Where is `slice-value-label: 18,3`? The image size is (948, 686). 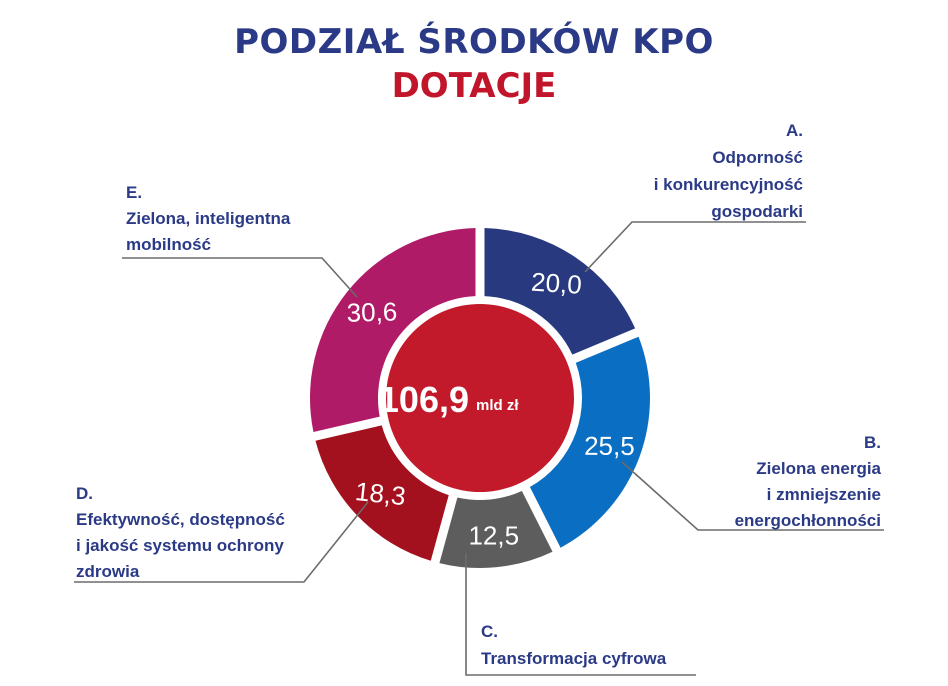
slice-value-label: 18,3 is located at coordinates (381, 493).